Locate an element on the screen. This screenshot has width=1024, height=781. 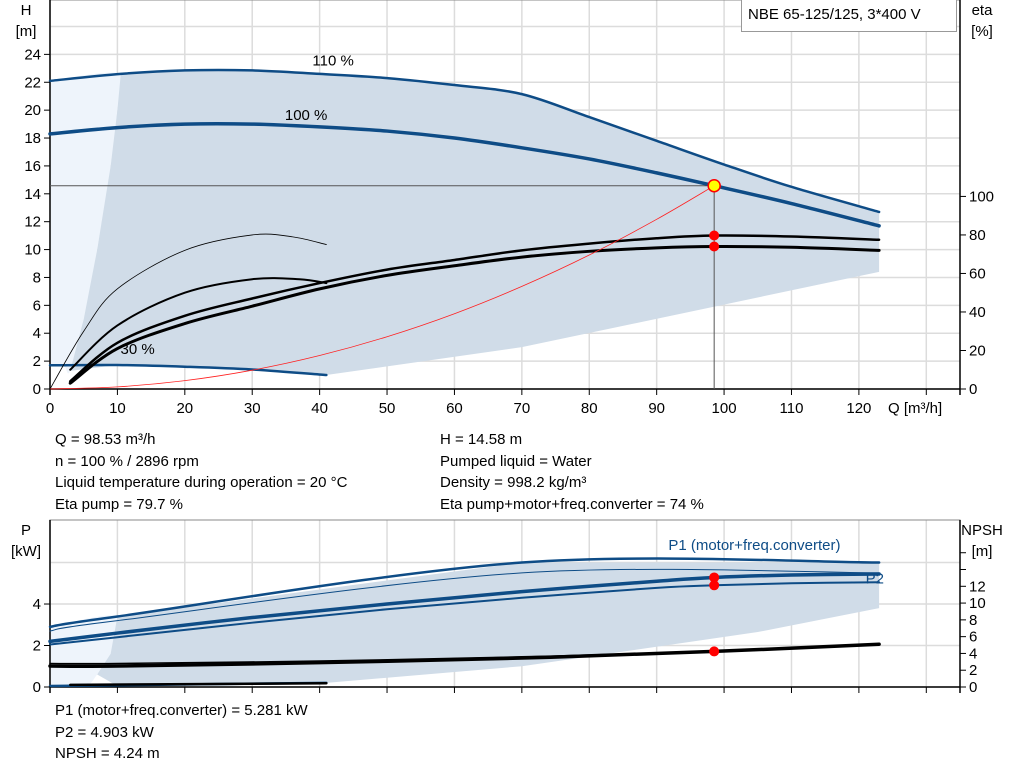
head-chart-y-tick-label: 20 is located at coordinates (32, 110).